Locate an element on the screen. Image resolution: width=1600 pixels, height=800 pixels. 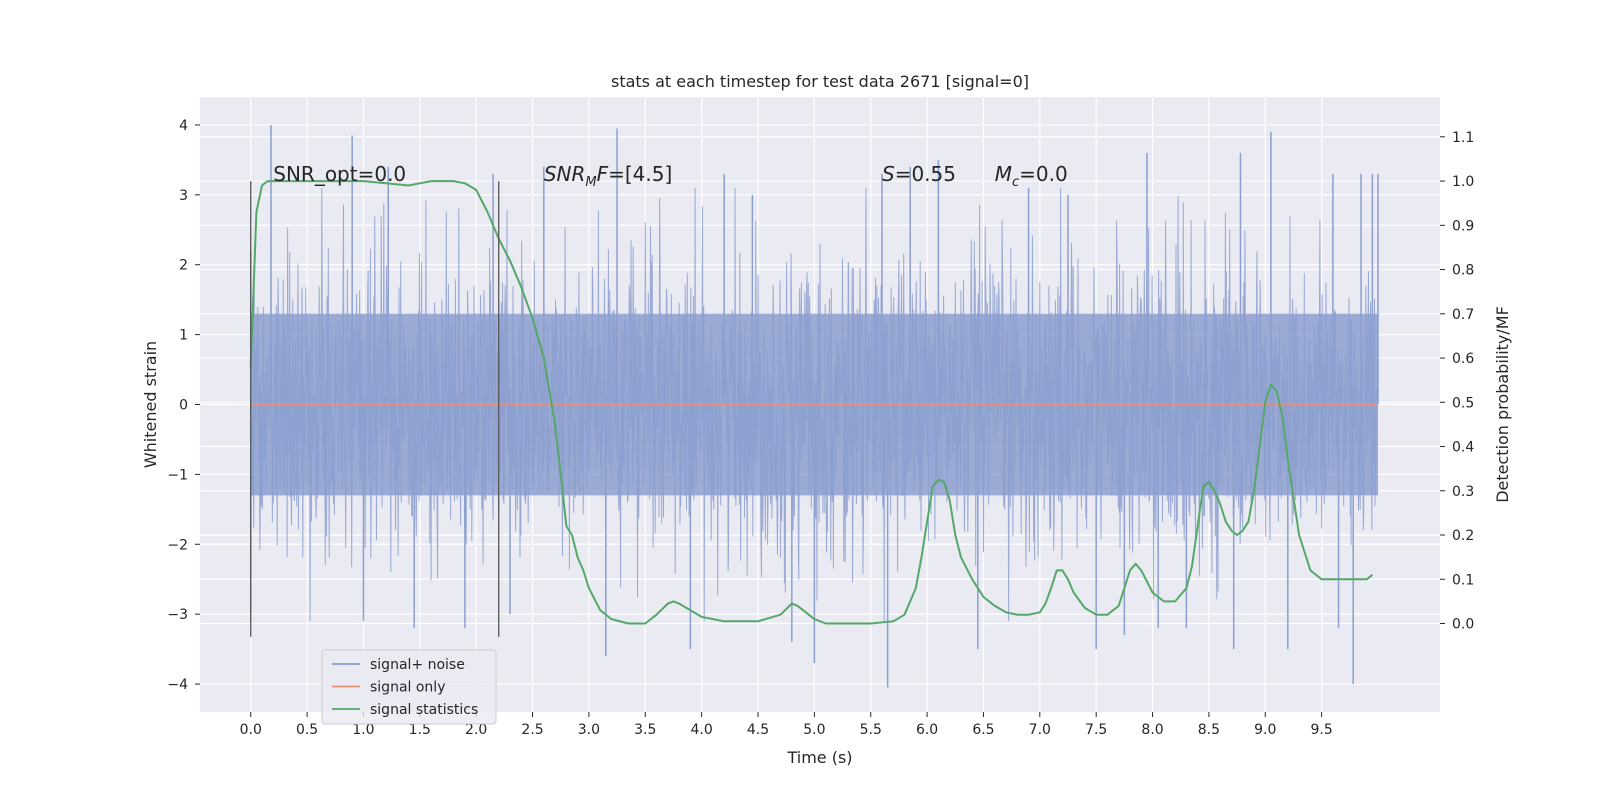
x-tick-label: 8.5 is located at coordinates (1209, 730).